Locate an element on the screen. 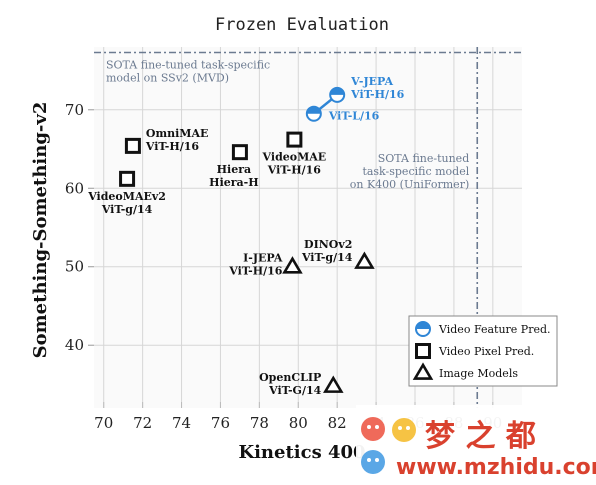 The image size is (596, 485). point-sublabel: ViT-G/14 is located at coordinates (295, 390).